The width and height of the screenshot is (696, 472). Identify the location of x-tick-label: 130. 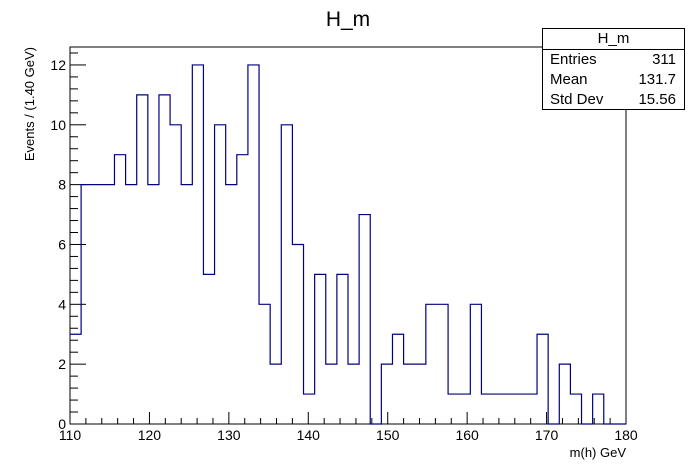
(229, 435).